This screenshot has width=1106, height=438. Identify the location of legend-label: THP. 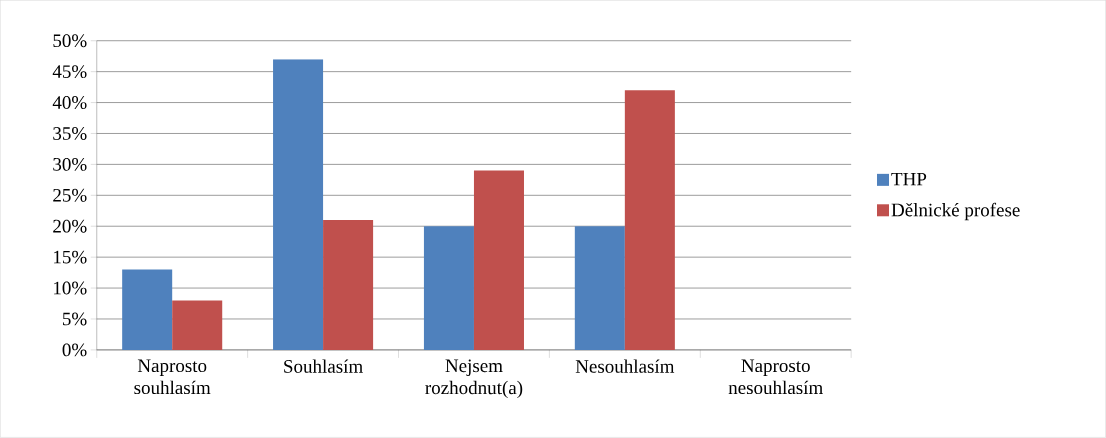
(909, 179).